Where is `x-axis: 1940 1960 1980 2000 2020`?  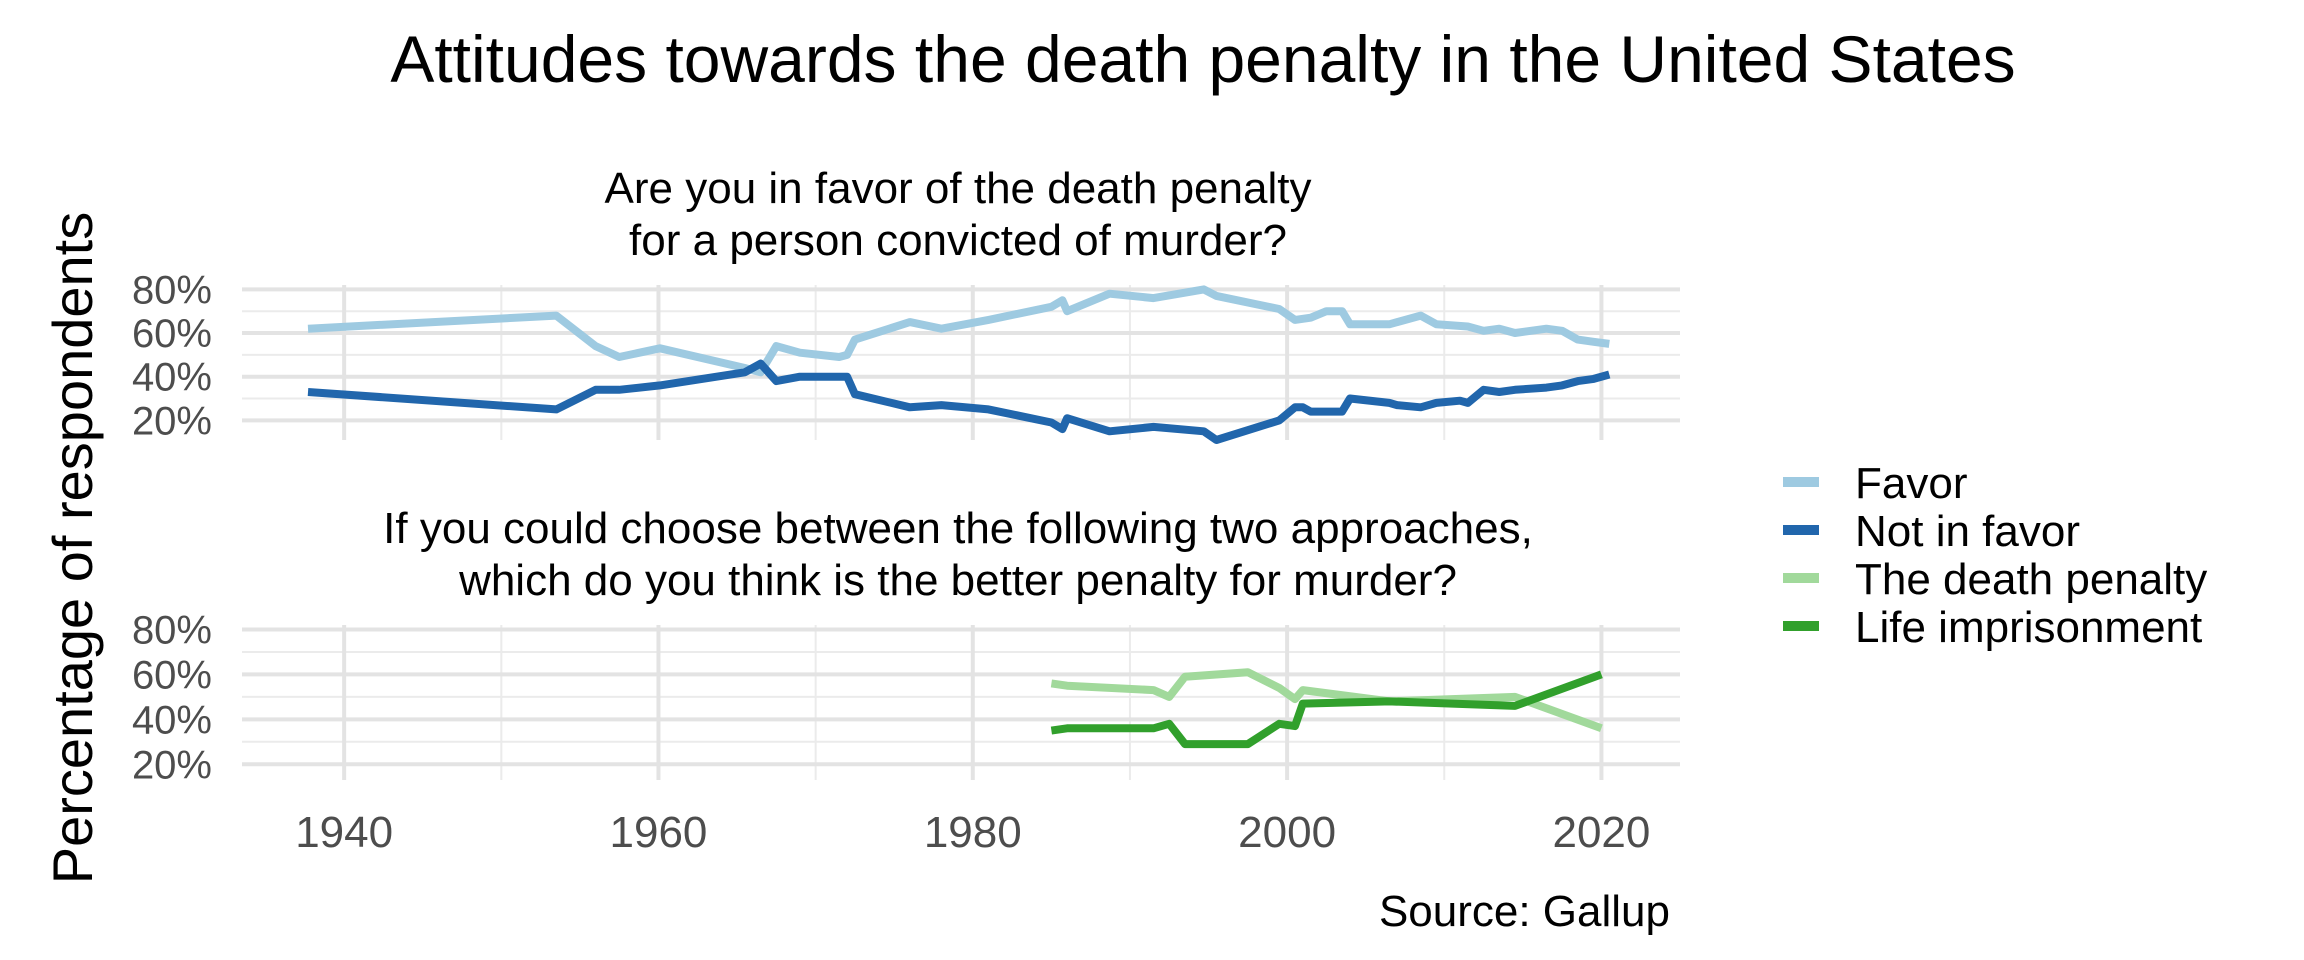 x-axis: 1940 1960 1980 2000 2020 is located at coordinates (972, 832).